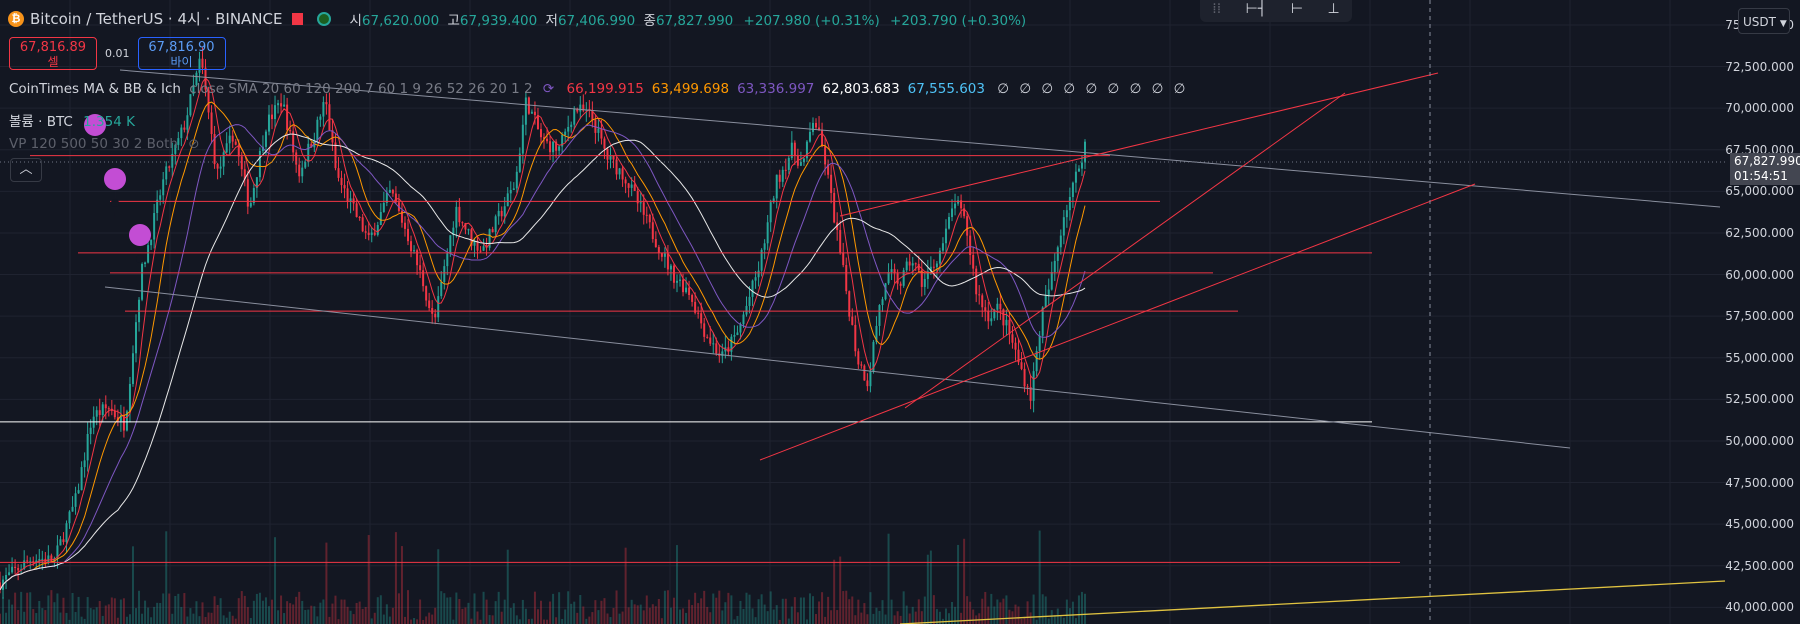  What do you see at coordinates (181, 53) in the screenshot?
I see `buy-button: 67,816.90 바이` at bounding box center [181, 53].